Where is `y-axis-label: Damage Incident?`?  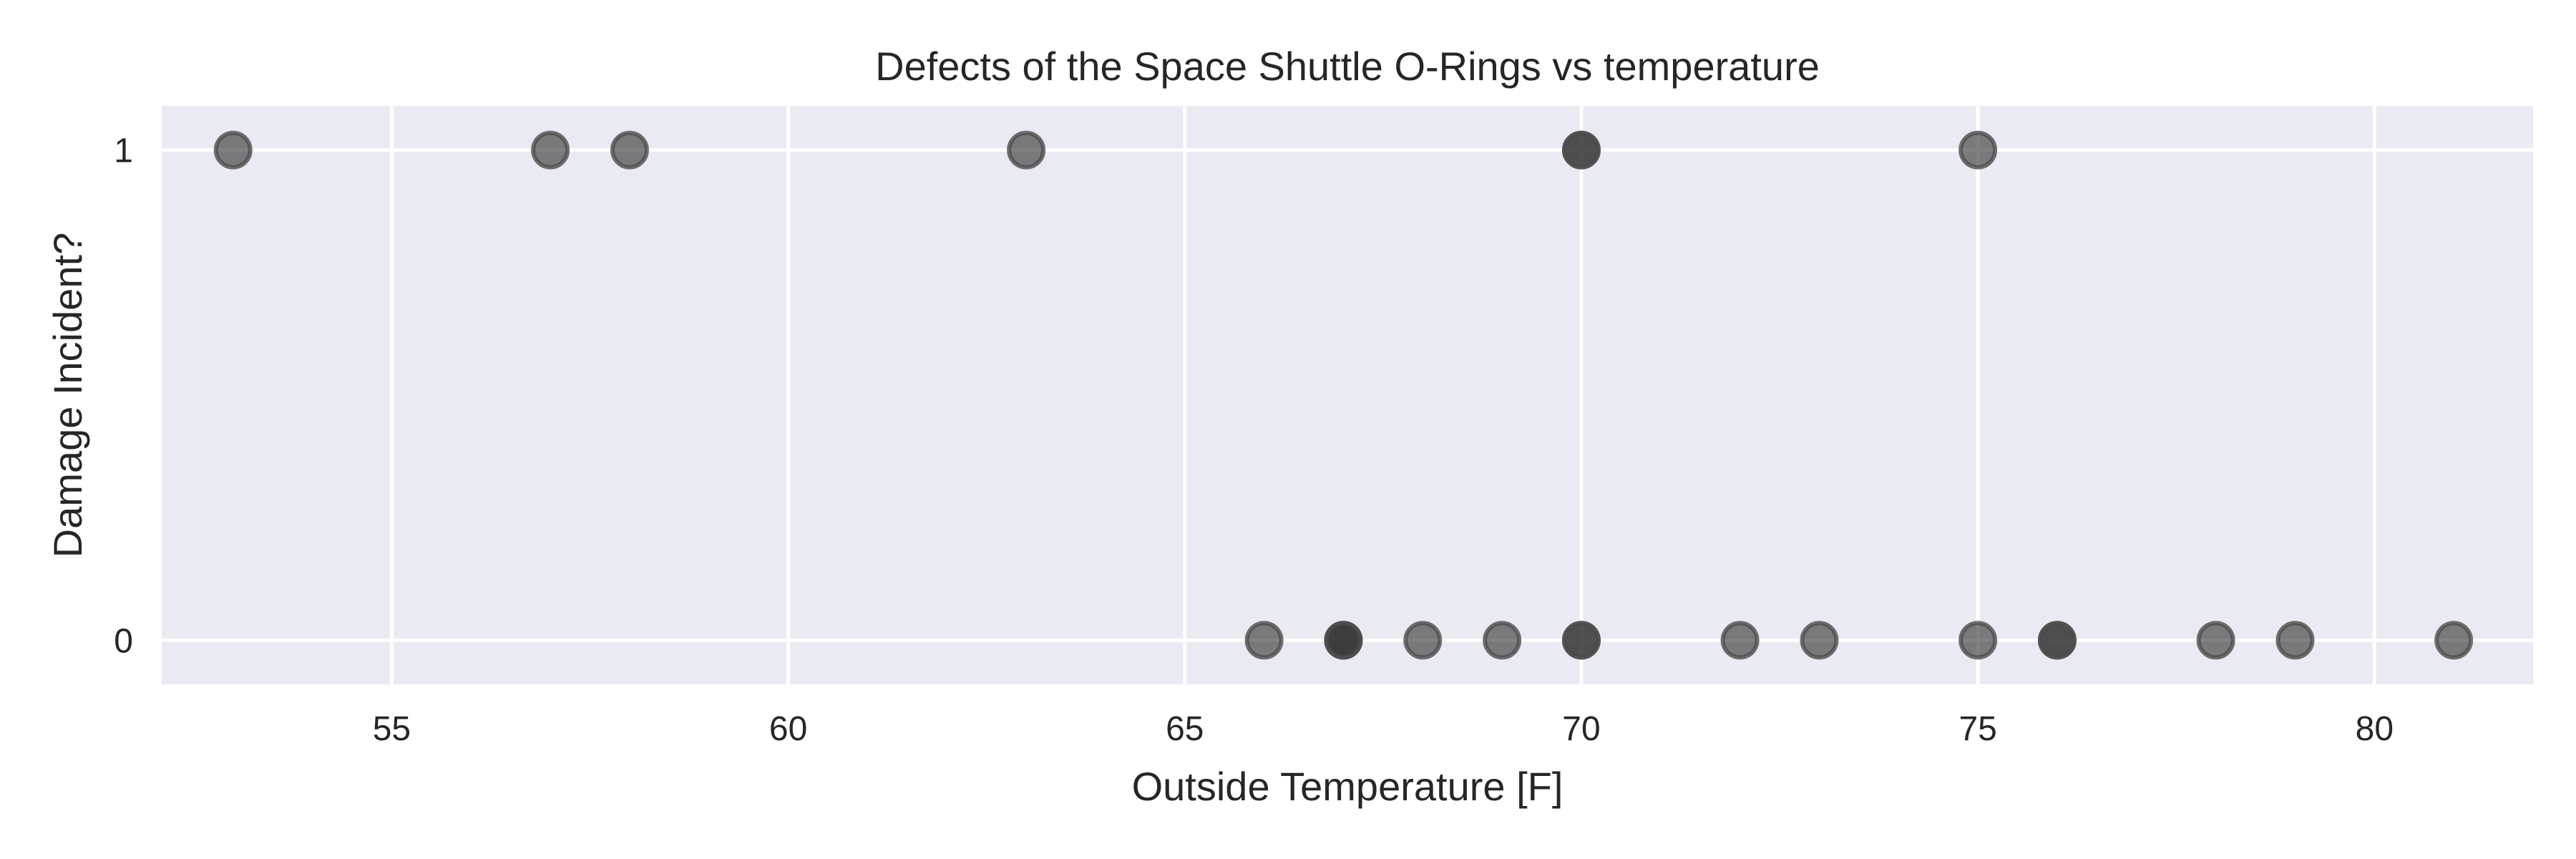
y-axis-label: Damage Incident? is located at coordinates (67, 395).